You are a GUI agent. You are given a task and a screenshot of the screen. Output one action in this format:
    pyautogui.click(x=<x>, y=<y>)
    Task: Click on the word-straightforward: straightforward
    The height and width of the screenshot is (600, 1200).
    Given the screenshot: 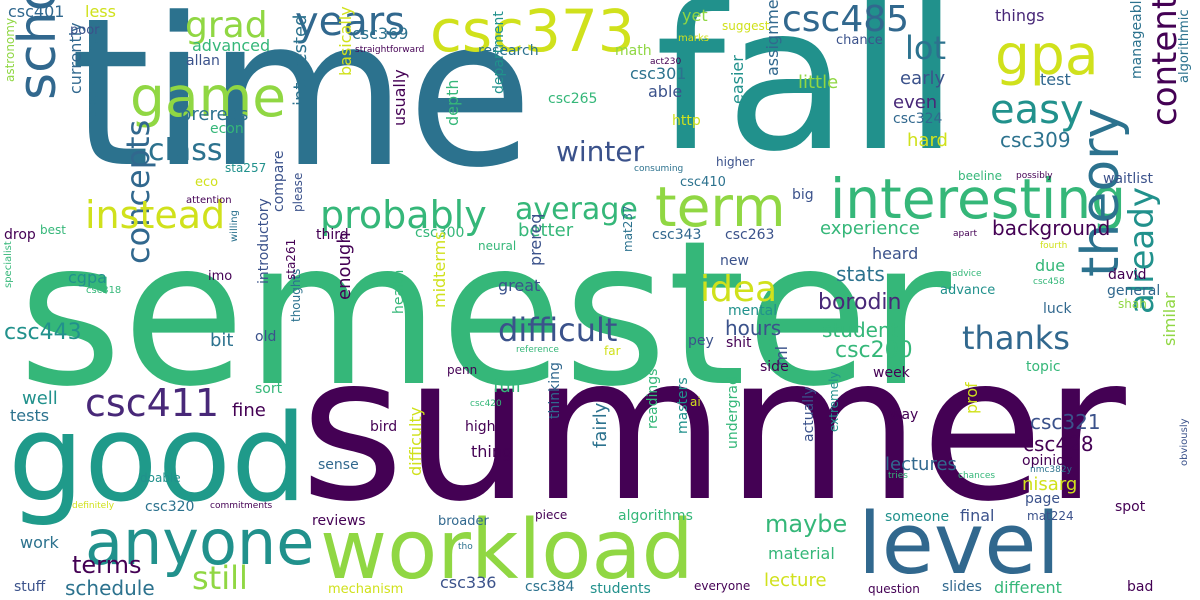 What is the action you would take?
    pyautogui.click(x=390, y=50)
    